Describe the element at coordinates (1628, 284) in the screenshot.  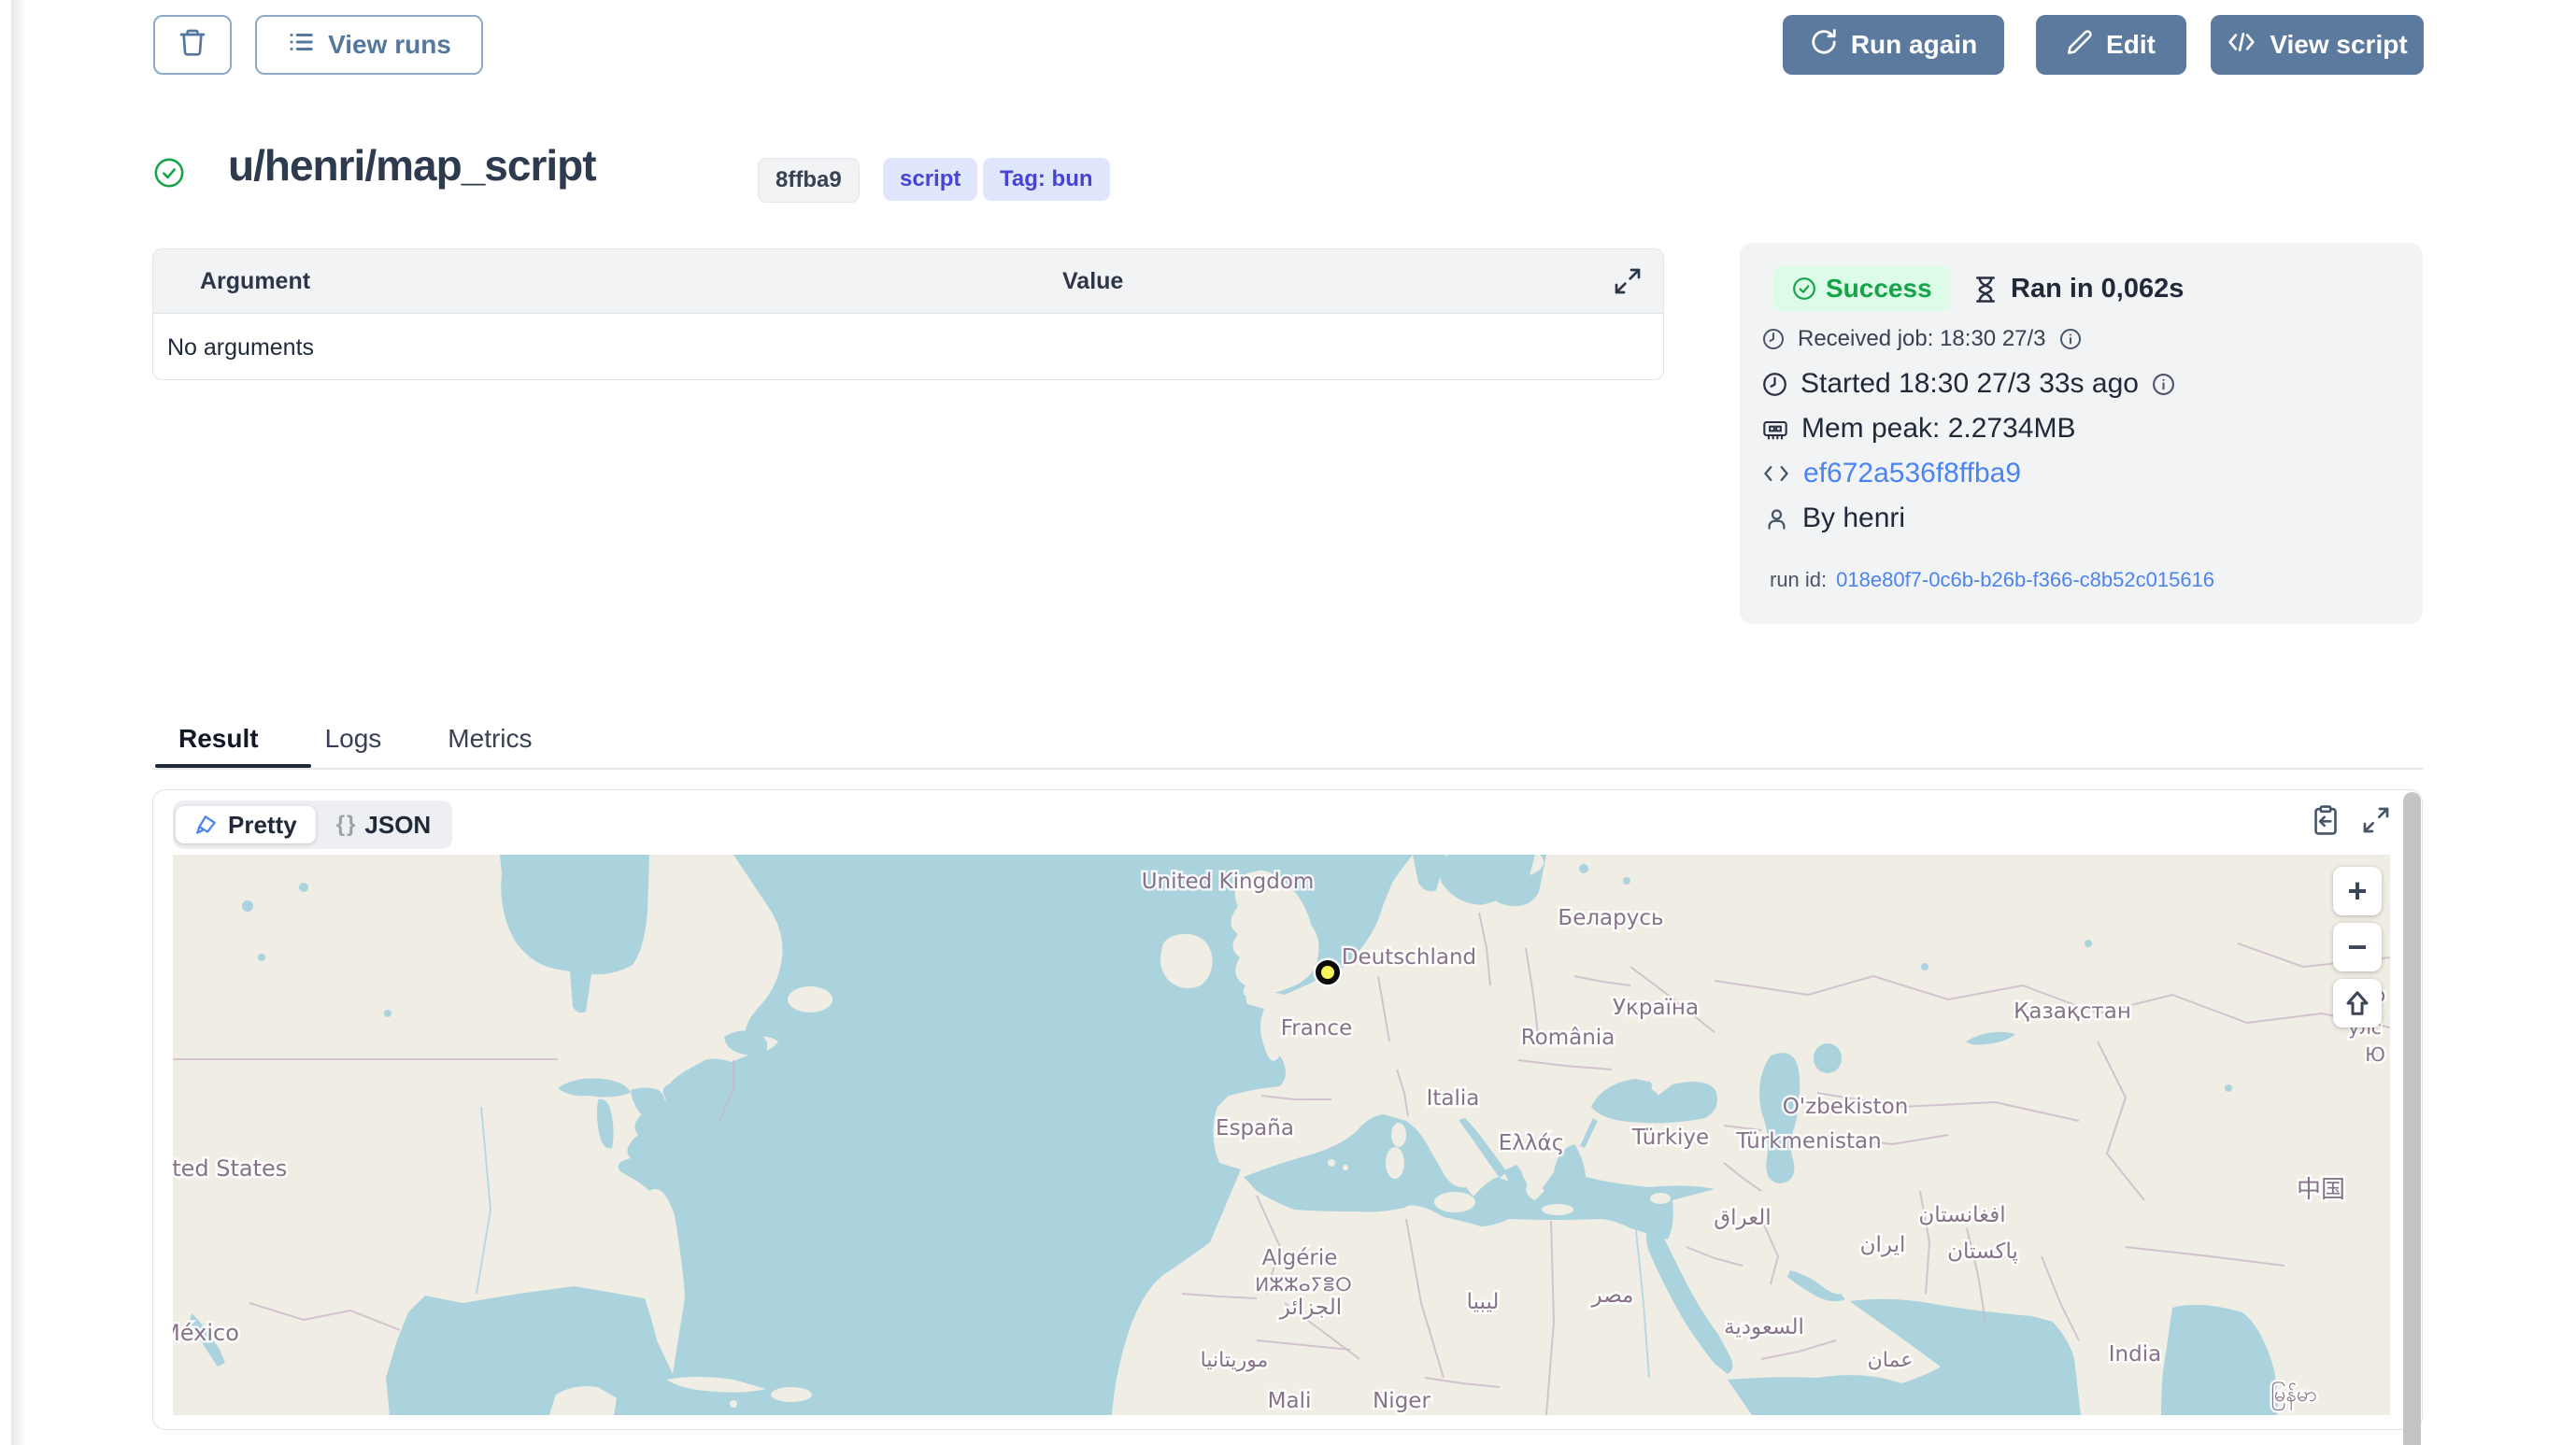
I see `expand-table-icon` at that location.